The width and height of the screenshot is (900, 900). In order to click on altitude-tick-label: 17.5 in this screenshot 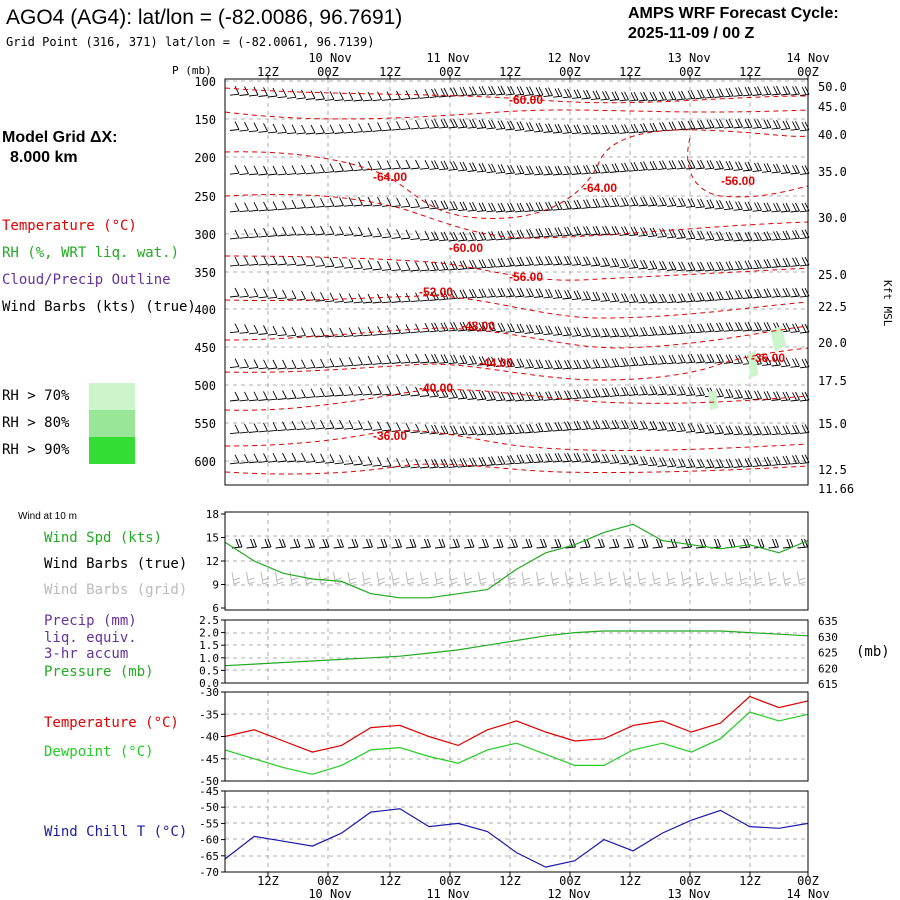, I will do `click(832, 381)`.